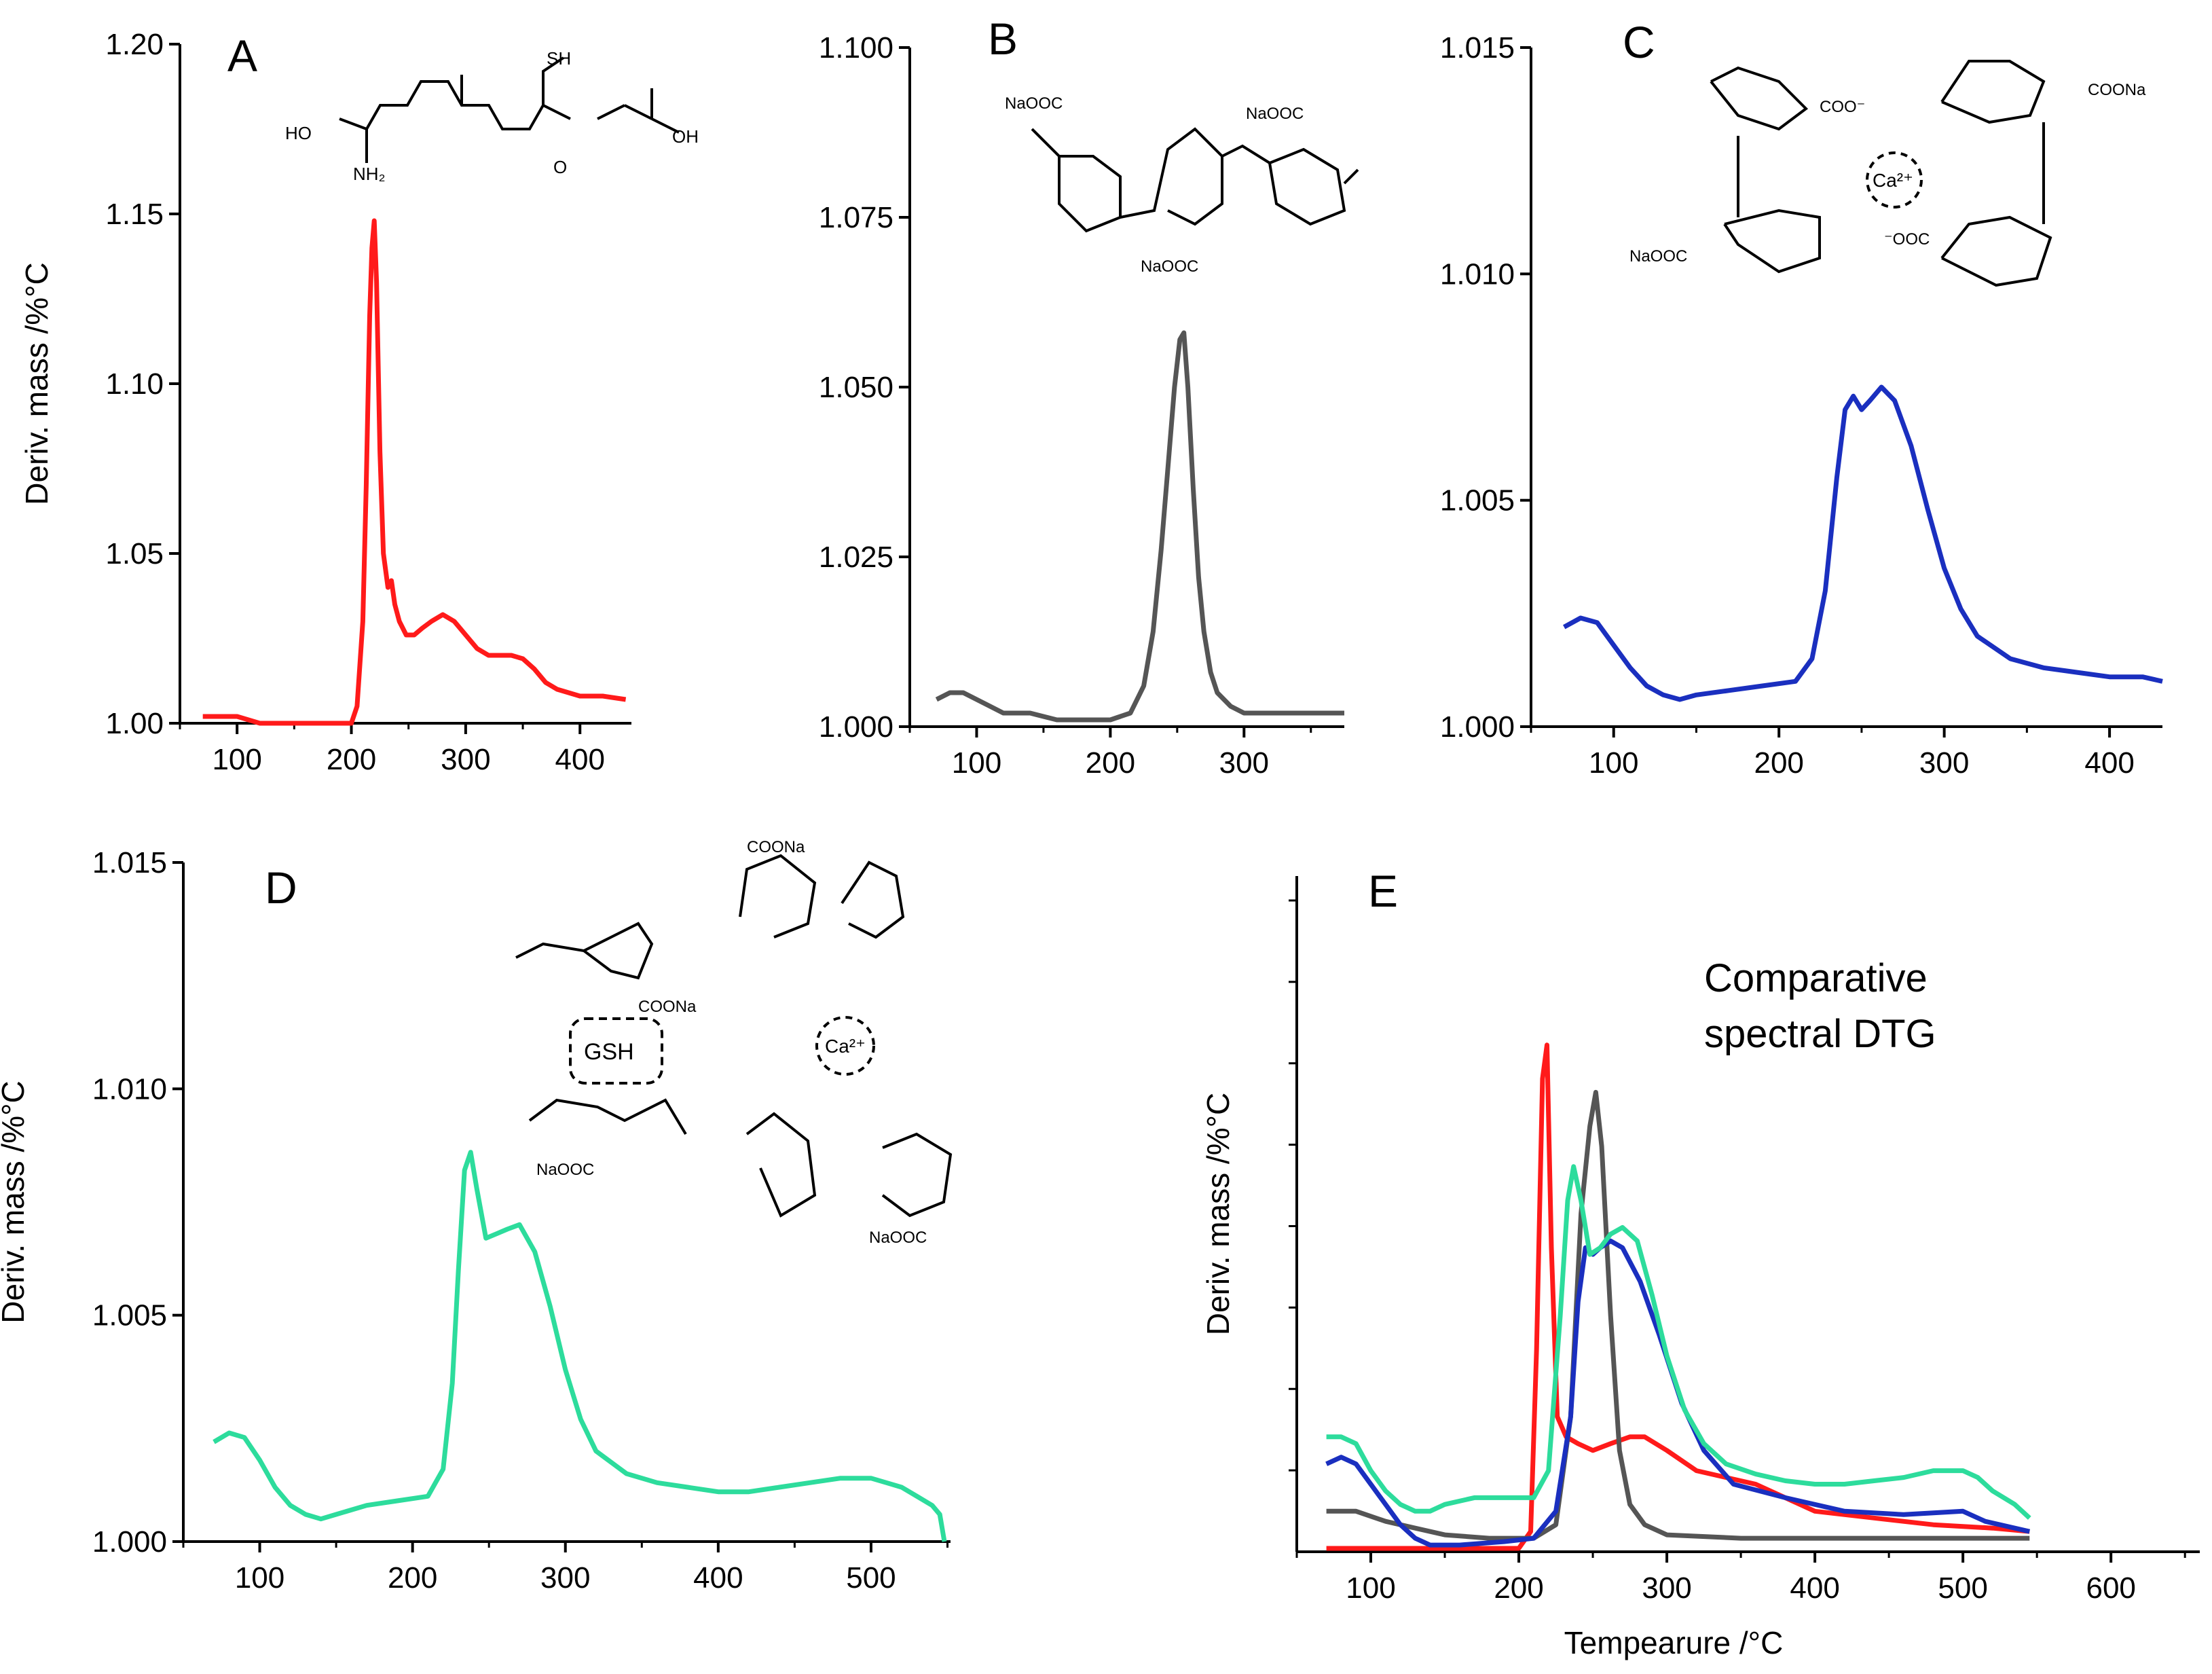 The image size is (2212, 1674). Describe the element at coordinates (1842, 107) in the screenshot. I see `structure-label-c: COO⁻` at that location.